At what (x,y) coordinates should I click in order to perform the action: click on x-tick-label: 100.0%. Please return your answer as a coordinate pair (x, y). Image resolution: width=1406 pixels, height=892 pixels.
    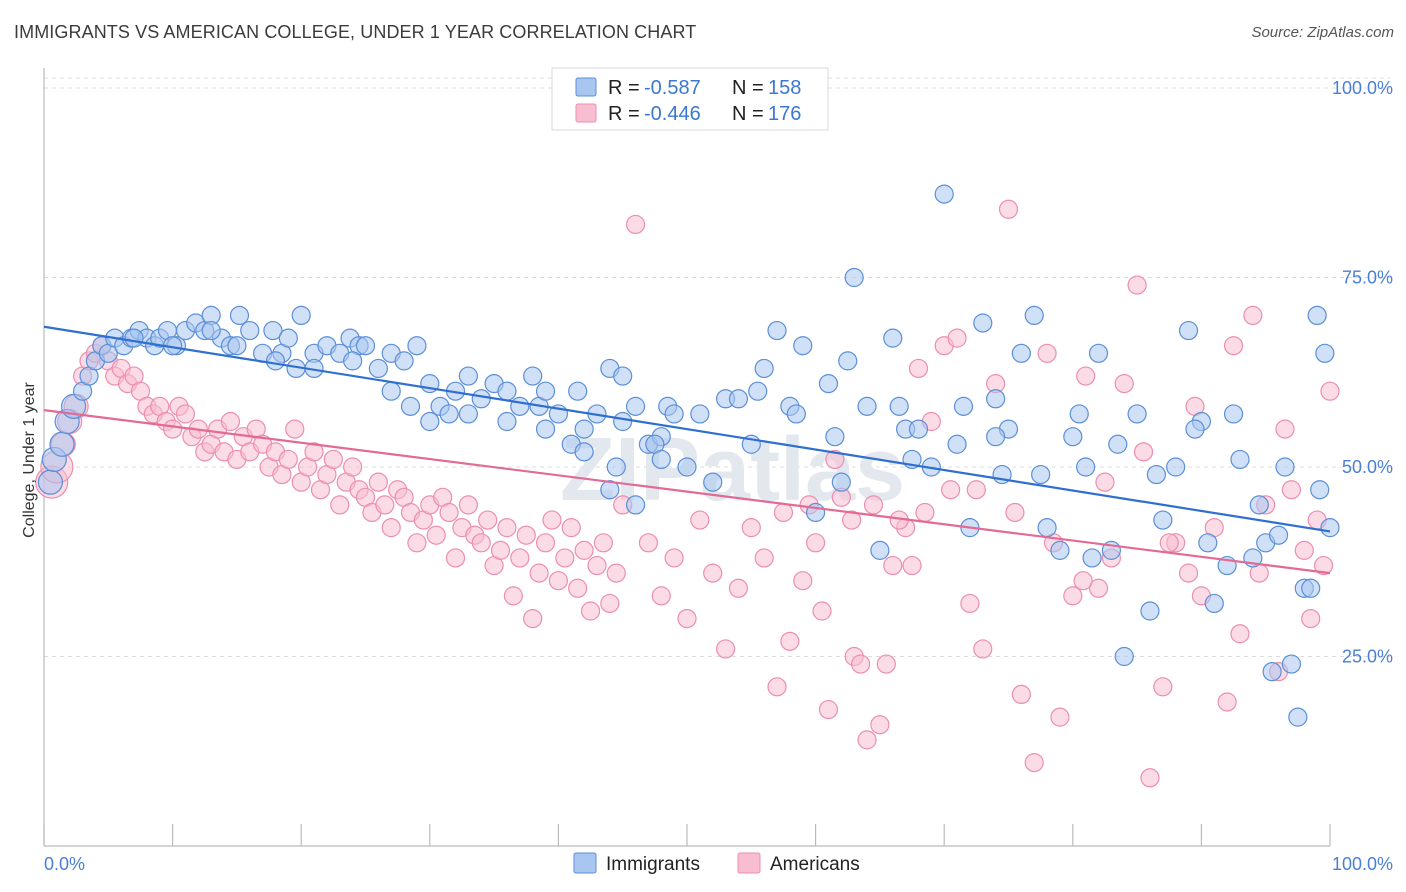
    Looking at the image, I should click on (1362, 864).